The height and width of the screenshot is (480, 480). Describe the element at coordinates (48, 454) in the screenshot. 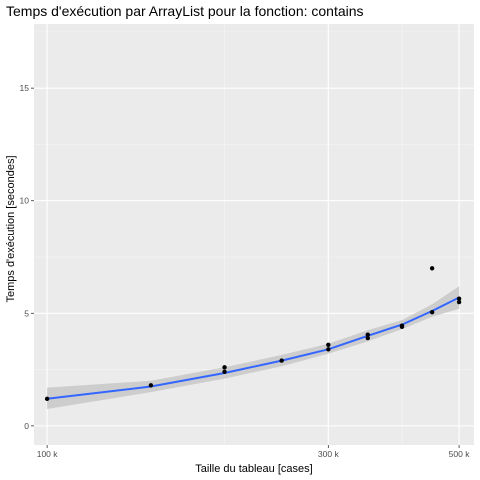

I see `x-tick-label: 100 k` at that location.